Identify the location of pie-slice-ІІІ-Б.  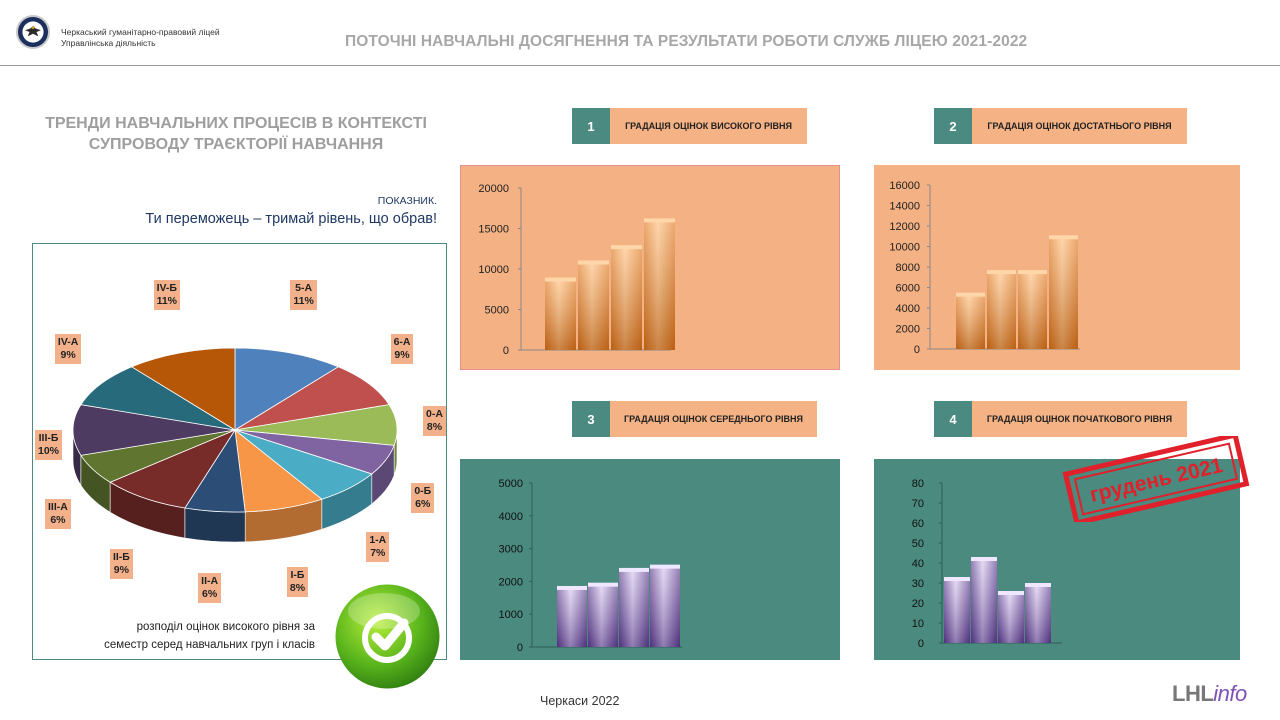
(154, 430).